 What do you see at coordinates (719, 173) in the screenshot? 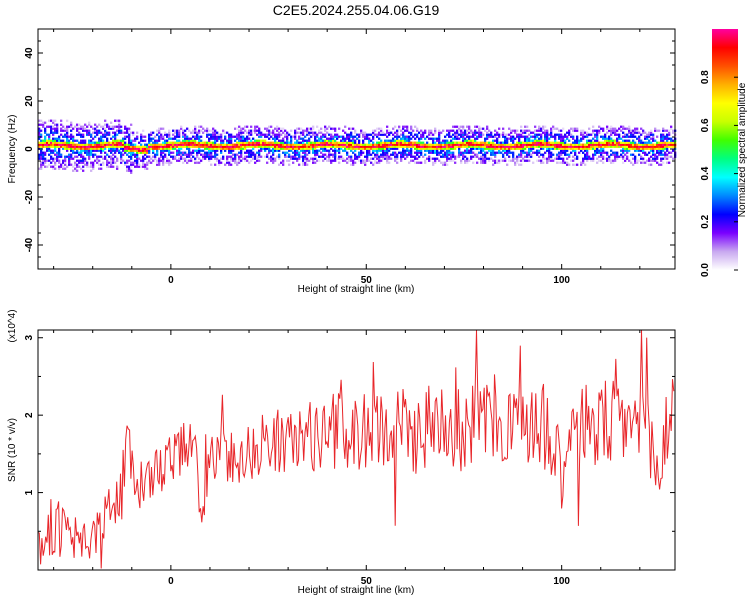
I see `colorbar-ticks: 0.00.20.40.60.8` at bounding box center [719, 173].